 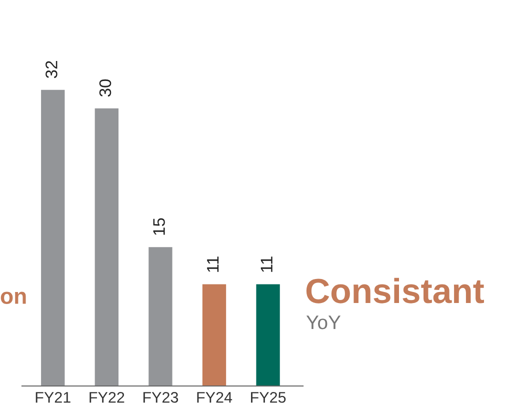 I want to click on x-tick-label: FY23, so click(x=160, y=397).